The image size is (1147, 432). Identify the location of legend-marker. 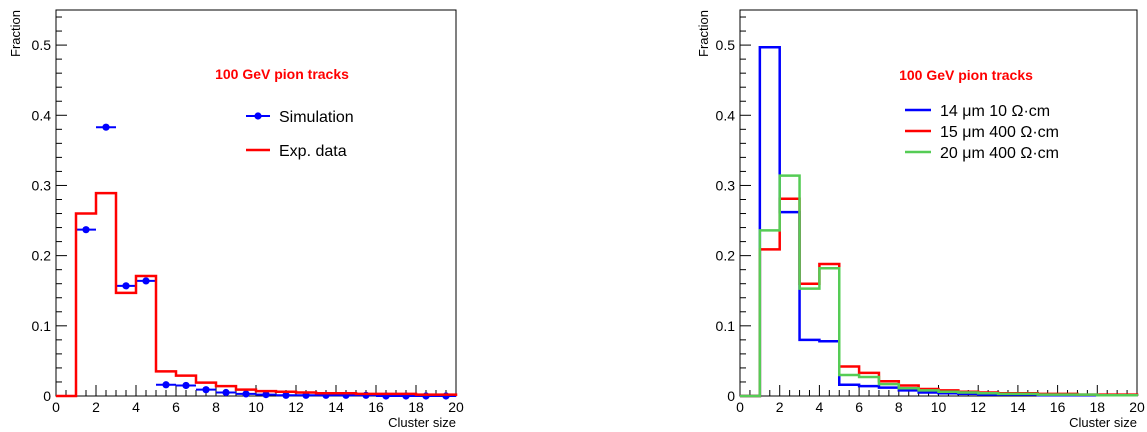
(258, 116).